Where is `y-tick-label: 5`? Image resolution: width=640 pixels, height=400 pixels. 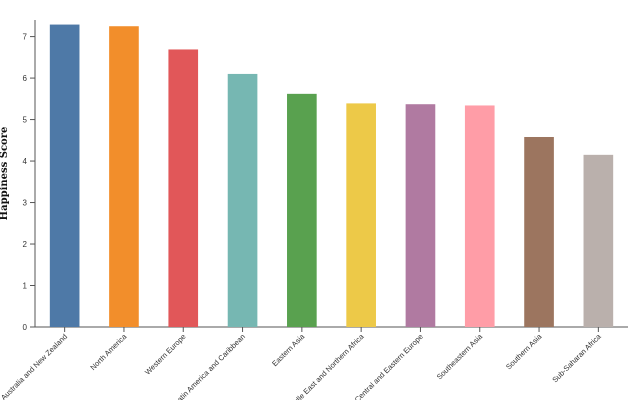
y-tick-label: 5 is located at coordinates (25, 120).